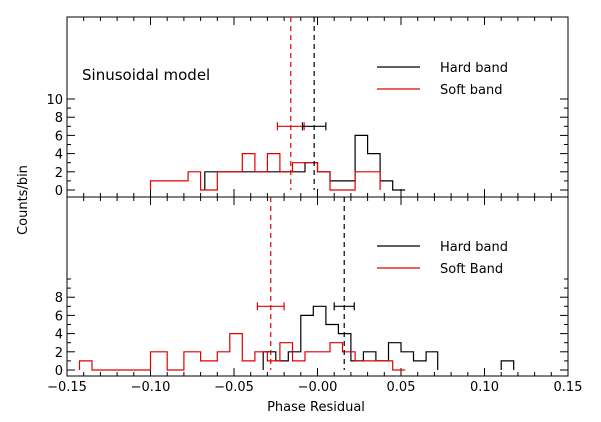 The height and width of the screenshot is (422, 601). Describe the element at coordinates (54, 100) in the screenshot. I see `y-tick-label-top: 10` at that location.